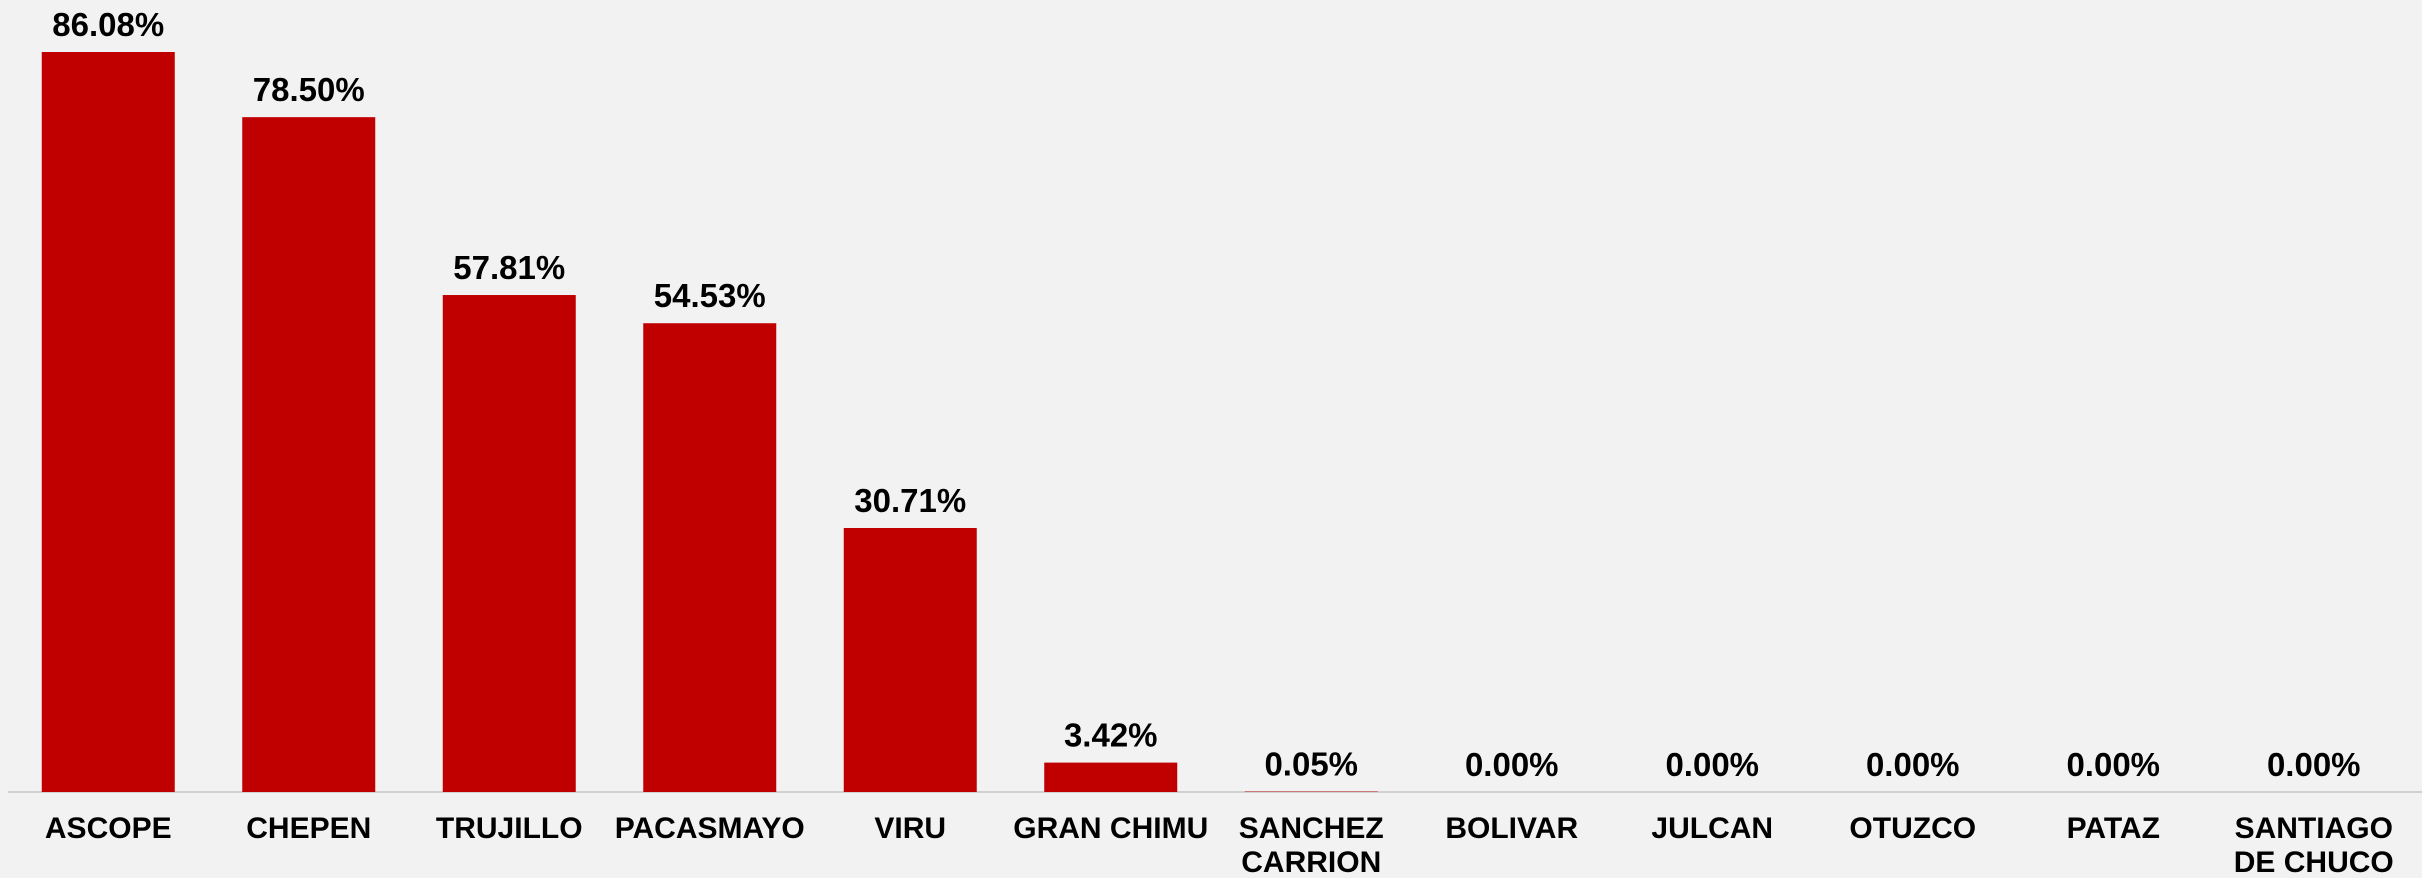  Describe the element at coordinates (509, 267) in the screenshot. I see `value-label: 57.81%` at that location.